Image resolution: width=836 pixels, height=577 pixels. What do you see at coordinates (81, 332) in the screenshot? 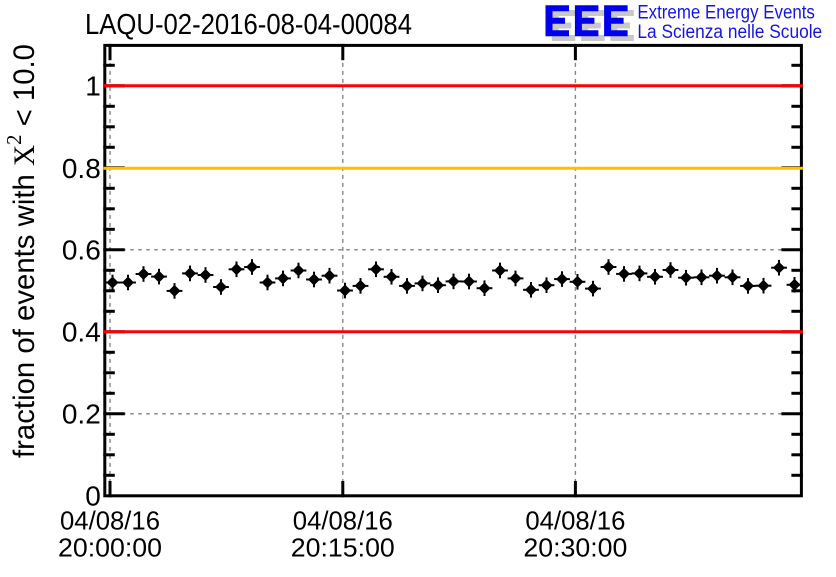
I see `svg-text: 0.4` at bounding box center [81, 332].